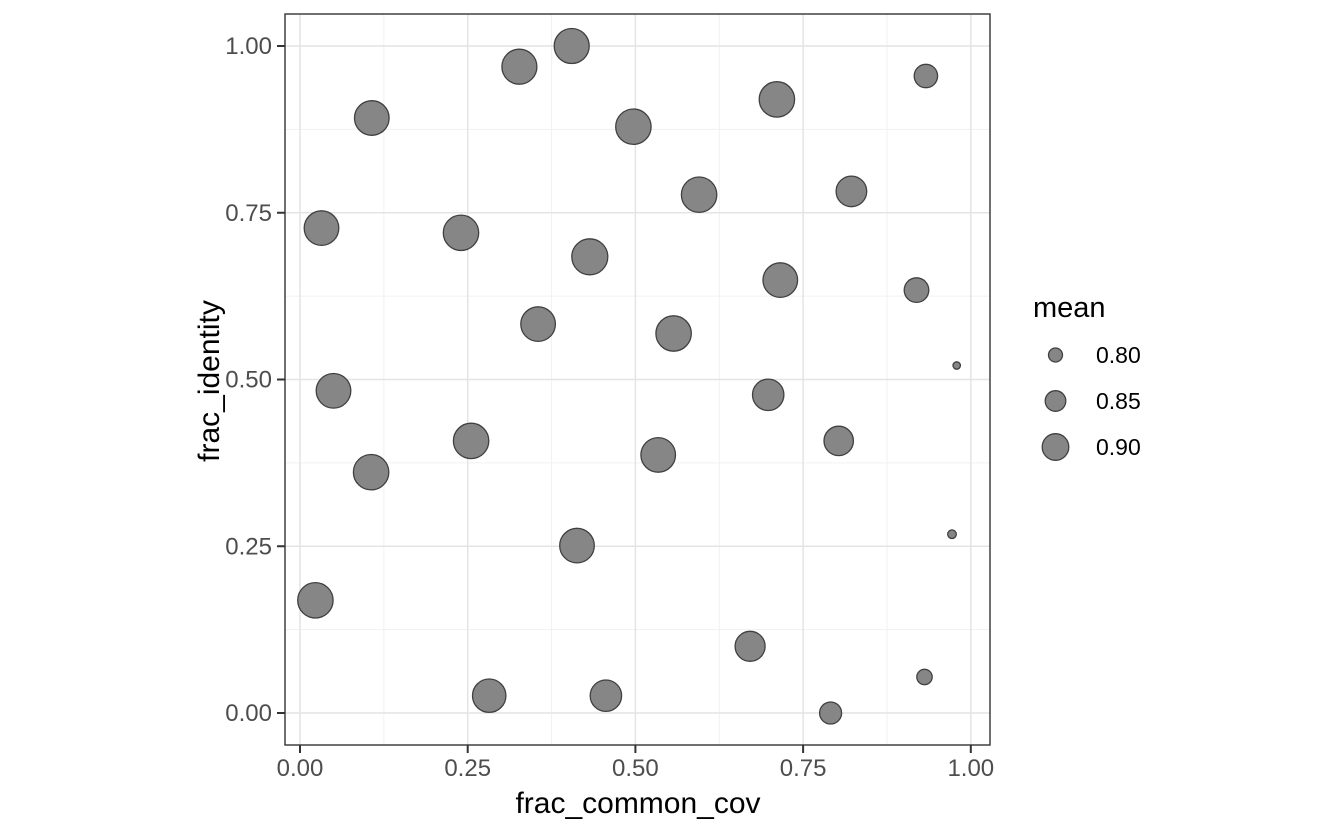 This screenshot has height=830, width=1344. Describe the element at coordinates (1118, 447) in the screenshot. I see `legend-key-label: 0.90` at that location.